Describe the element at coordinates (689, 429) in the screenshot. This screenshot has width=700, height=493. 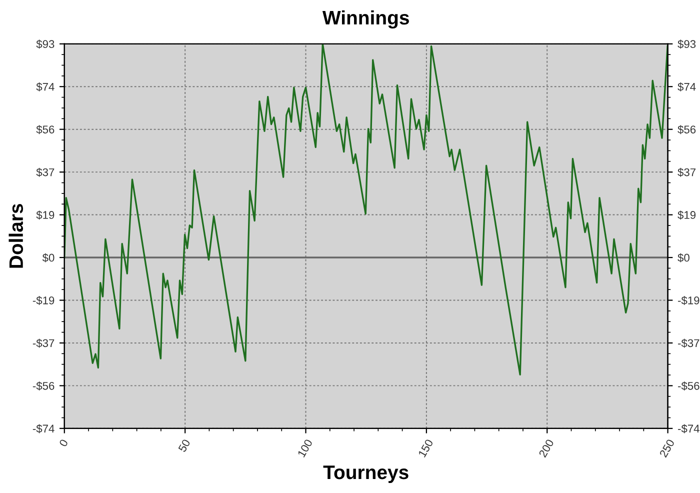
I see `y2-tick-label: -$74` at that location.